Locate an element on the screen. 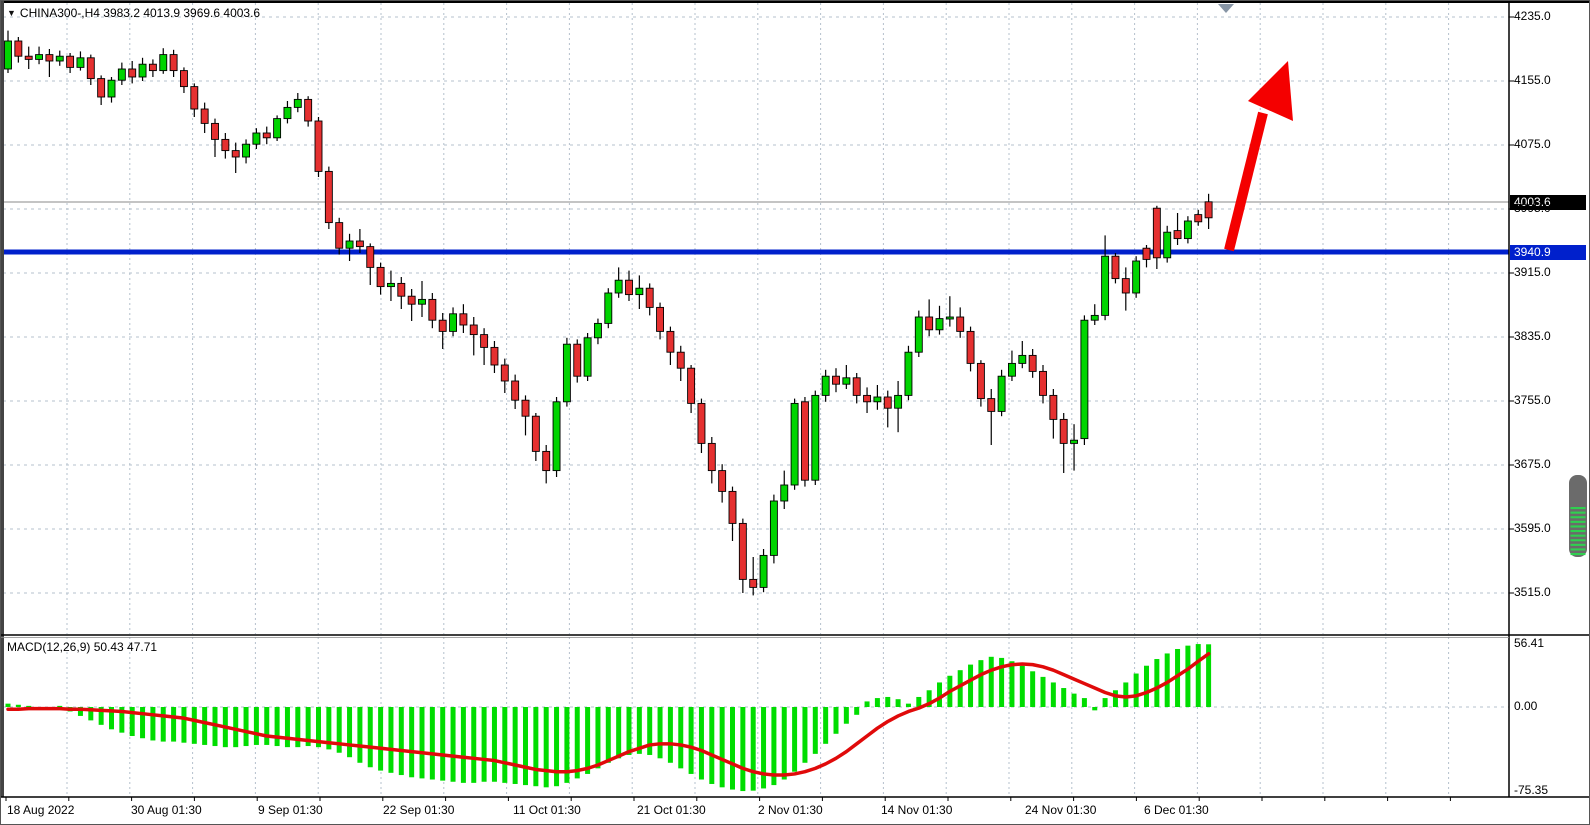 This screenshot has height=825, width=1590. price-axis-label: 3515.0 is located at coordinates (1532, 592).